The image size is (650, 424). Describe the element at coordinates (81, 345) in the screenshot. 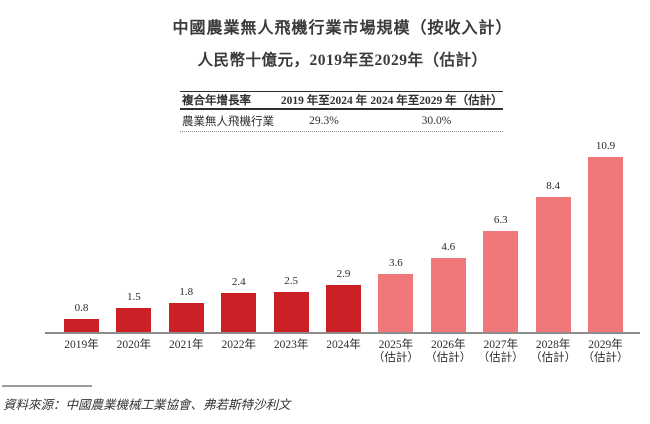

I see `x-axis-label: 2019年` at that location.